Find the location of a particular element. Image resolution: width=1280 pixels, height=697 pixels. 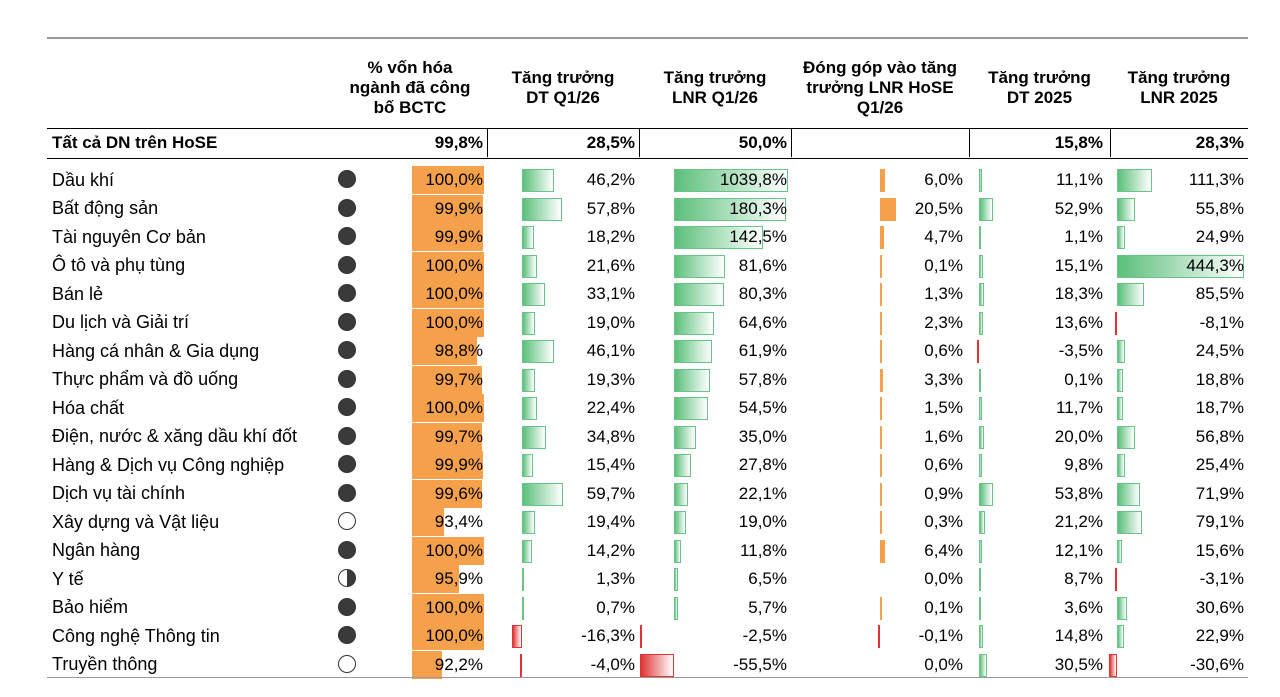

summary-np-q1: 50,0% is located at coordinates (762, 143).